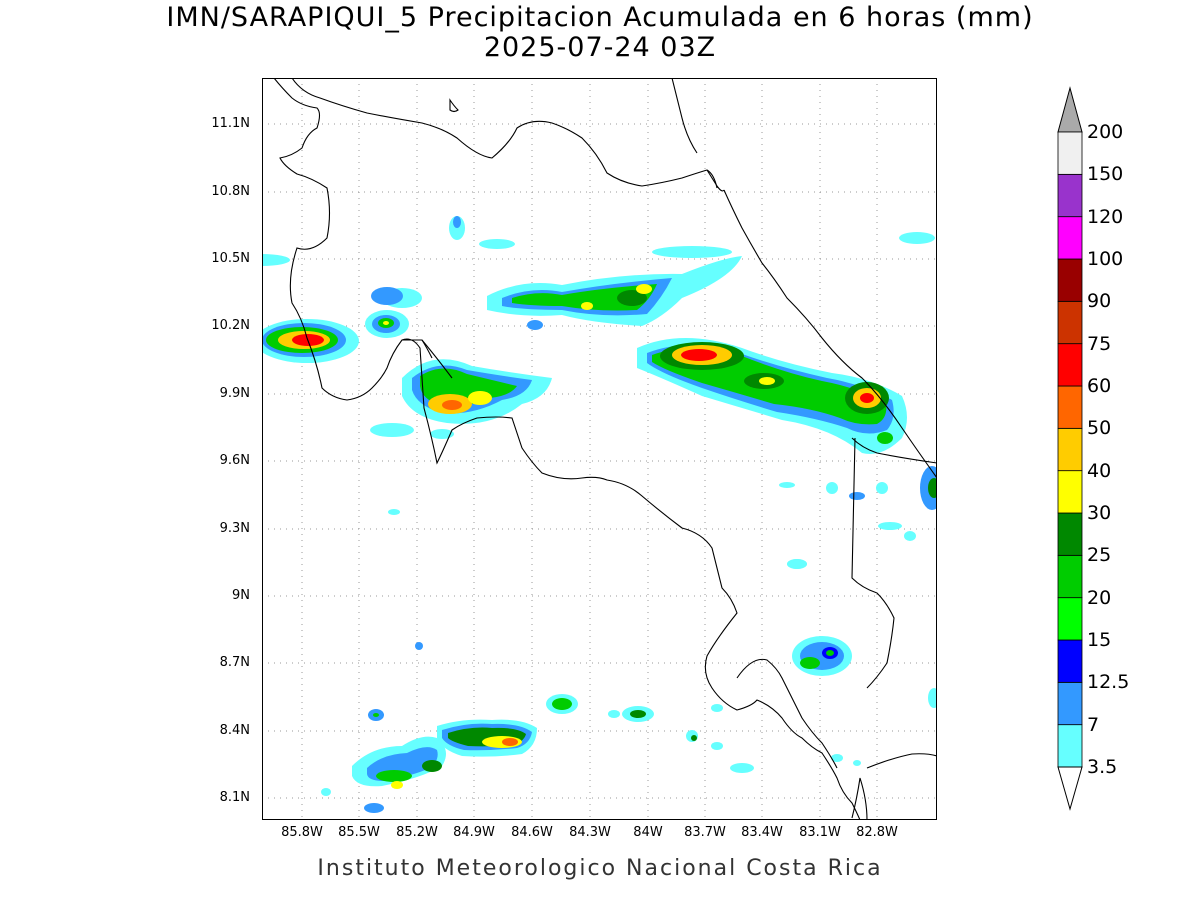  I want to click on colorbar-label: 20, so click(1099, 597).